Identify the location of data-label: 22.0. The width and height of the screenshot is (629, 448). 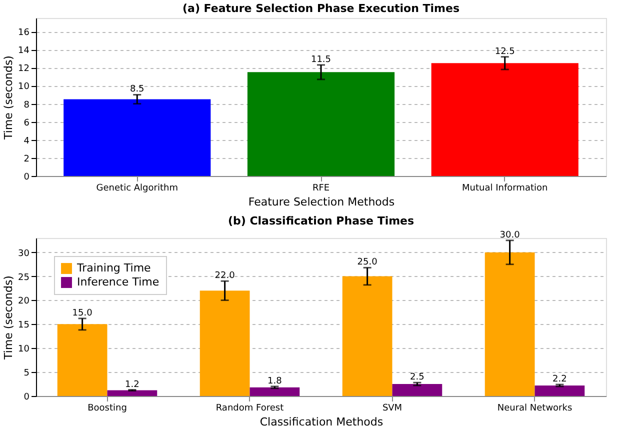
(225, 276).